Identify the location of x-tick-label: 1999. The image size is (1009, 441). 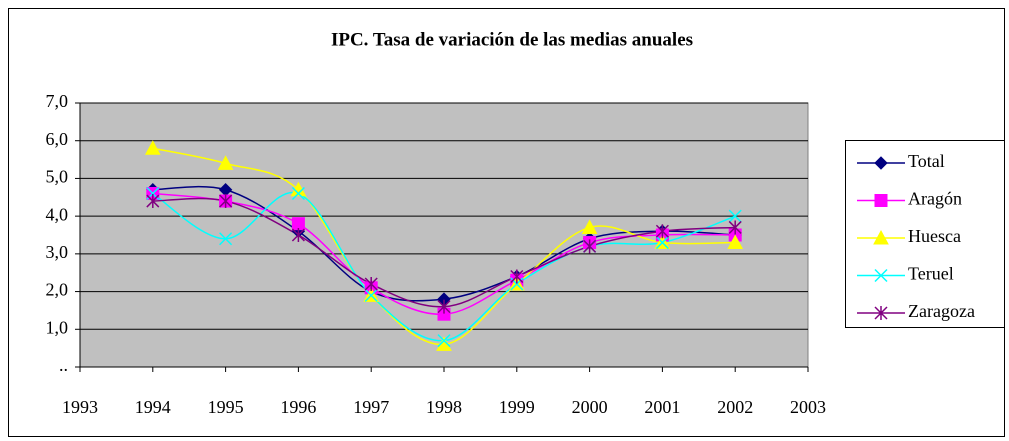
(517, 407).